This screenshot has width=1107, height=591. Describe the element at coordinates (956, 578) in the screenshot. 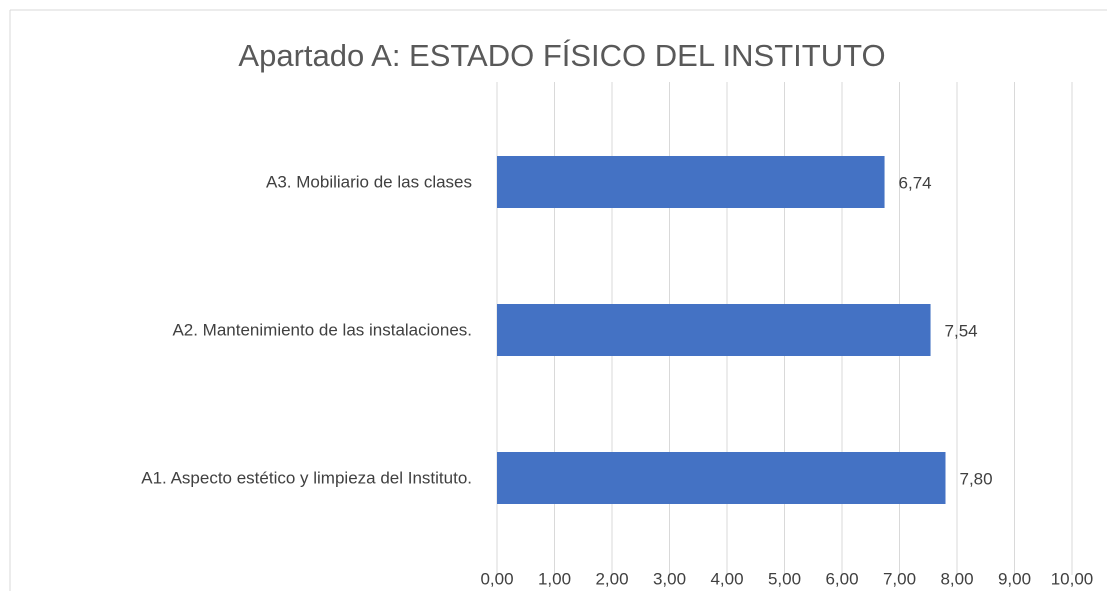

I see `x-tick-label: 8,00` at that location.